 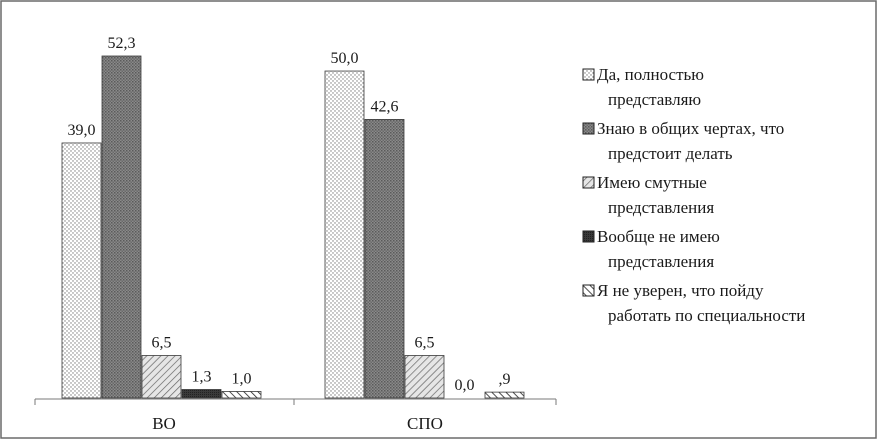 What do you see at coordinates (690, 128) in the screenshot?
I see `legend-label: Знаю в общих чертах, что` at bounding box center [690, 128].